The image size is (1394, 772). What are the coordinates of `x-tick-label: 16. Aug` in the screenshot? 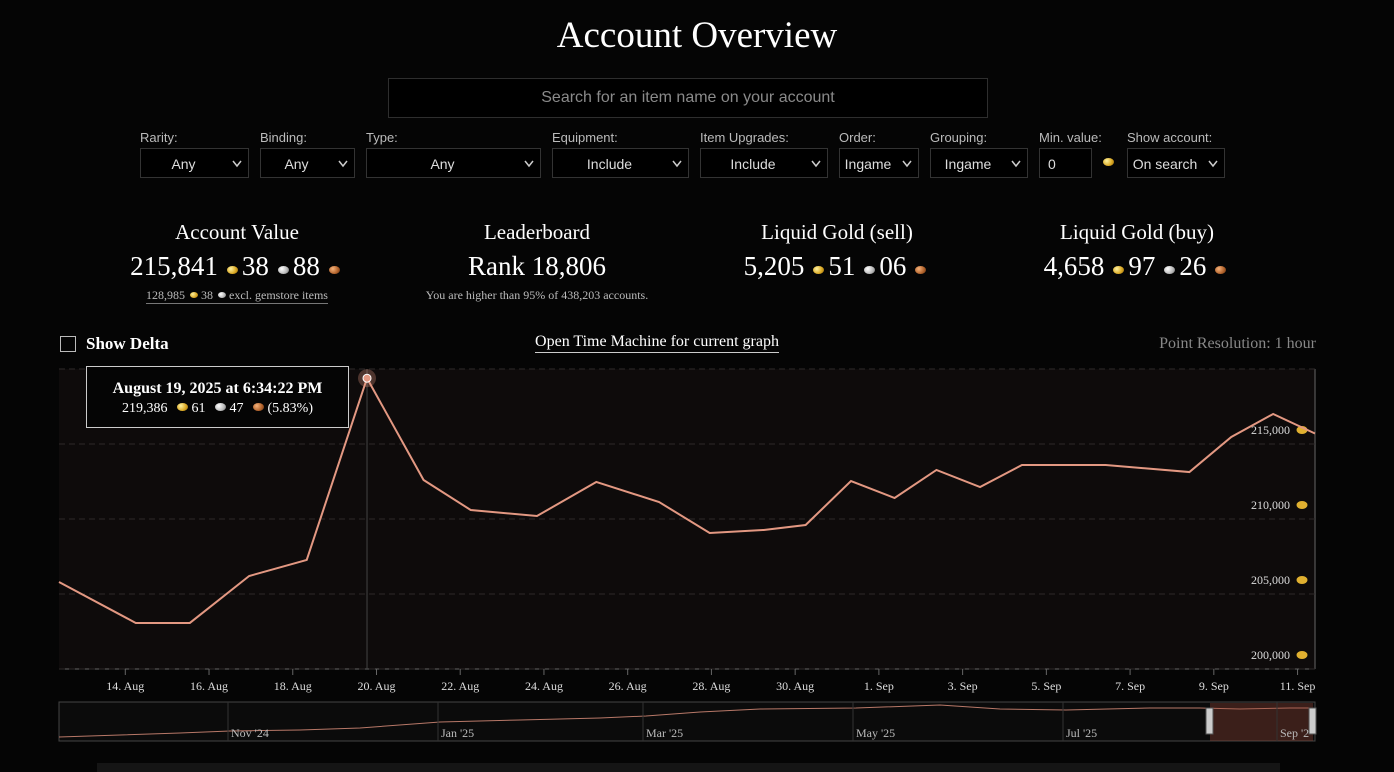 It's located at (209, 686).